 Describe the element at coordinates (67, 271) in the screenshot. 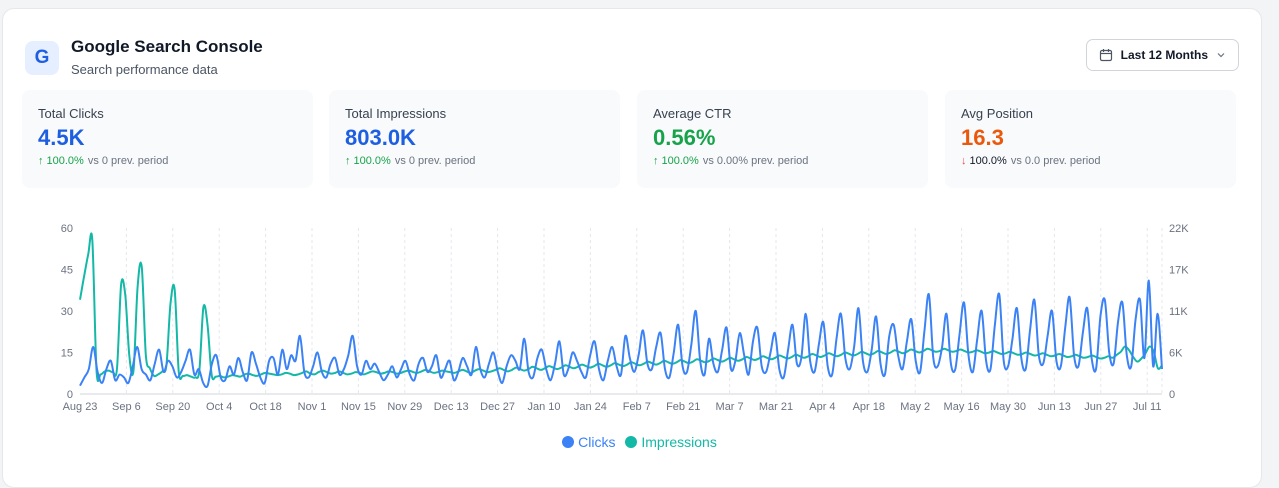

I see `y-left-tick-label: 45` at that location.